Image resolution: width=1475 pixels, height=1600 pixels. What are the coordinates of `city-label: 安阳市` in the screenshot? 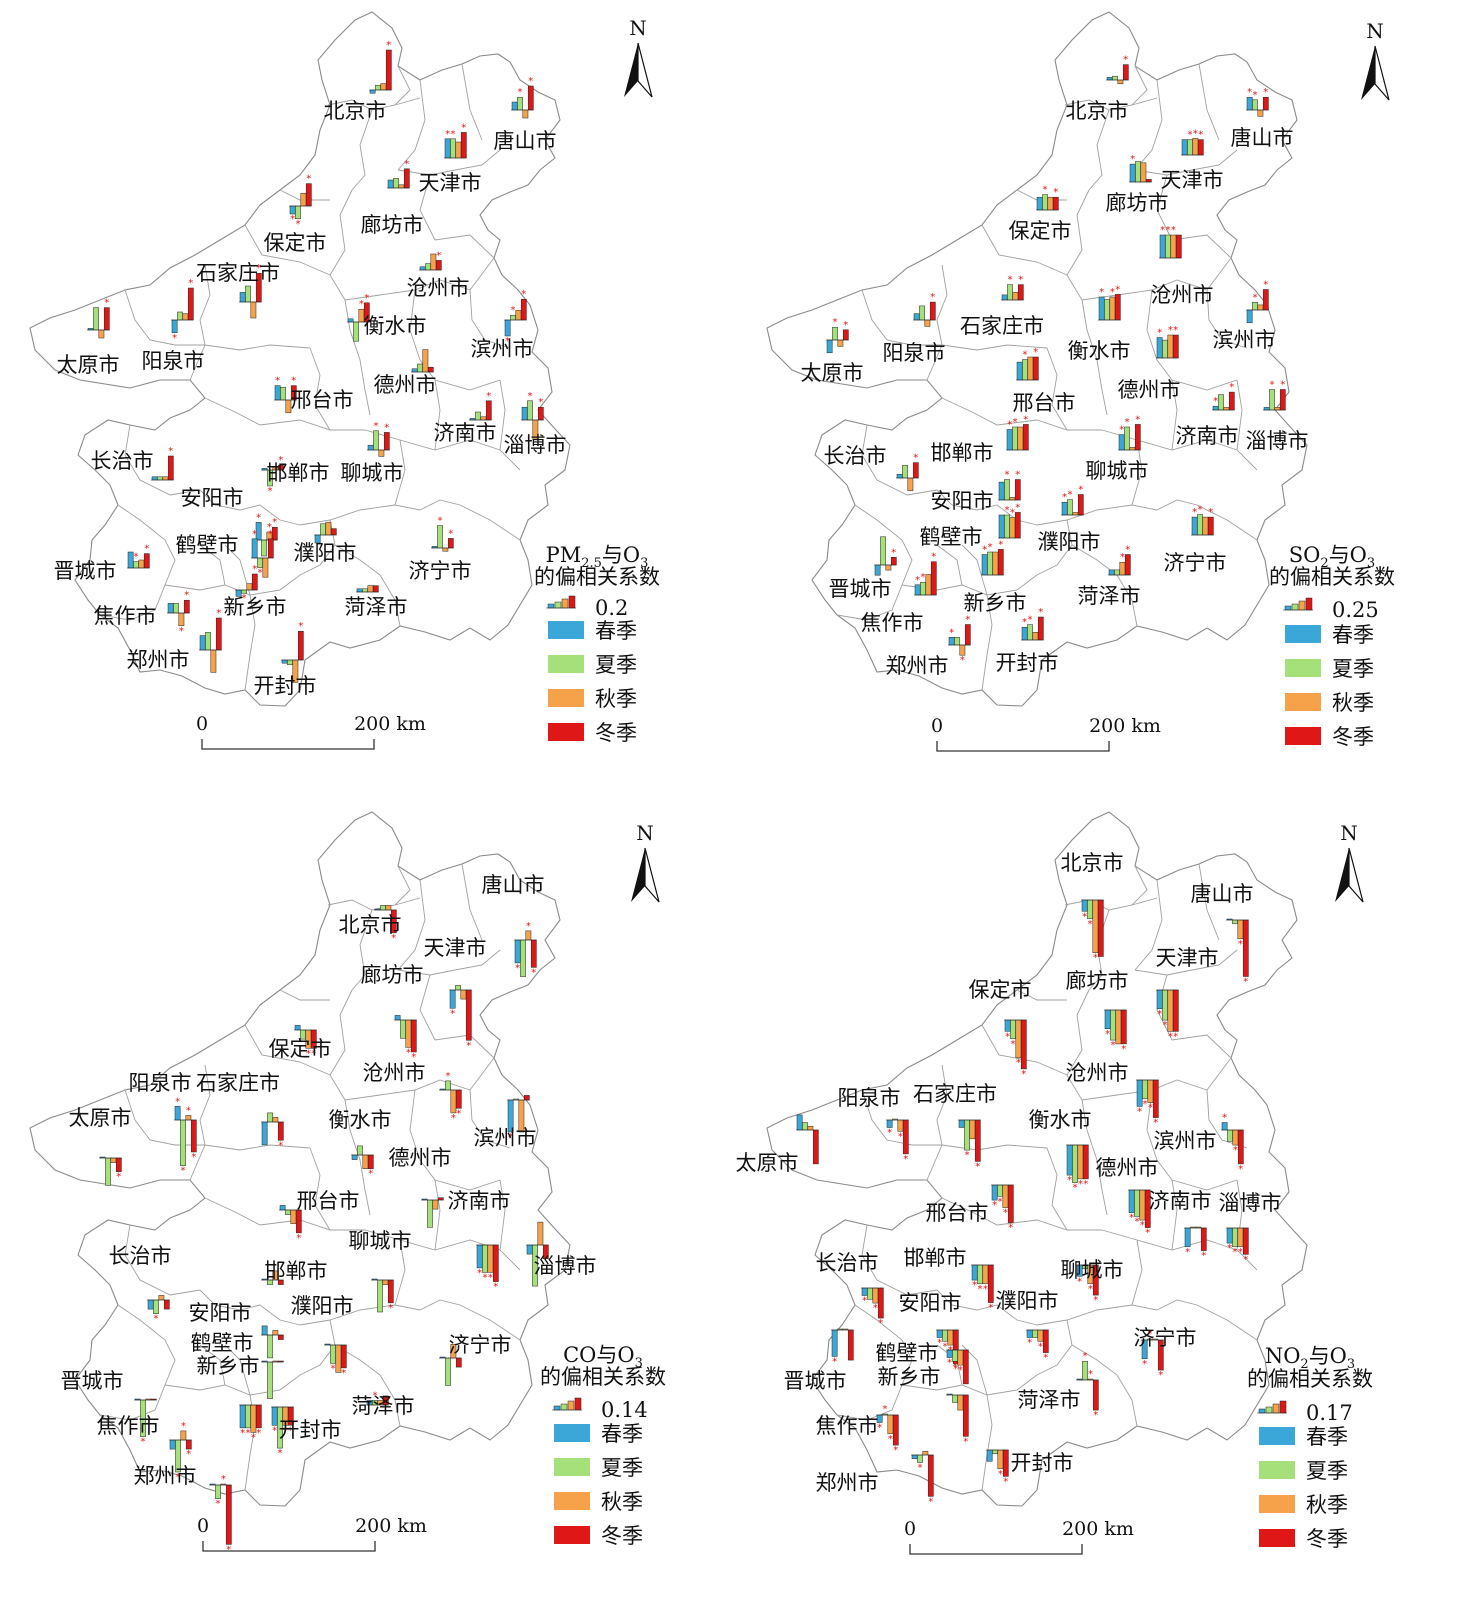 It's located at (212, 498).